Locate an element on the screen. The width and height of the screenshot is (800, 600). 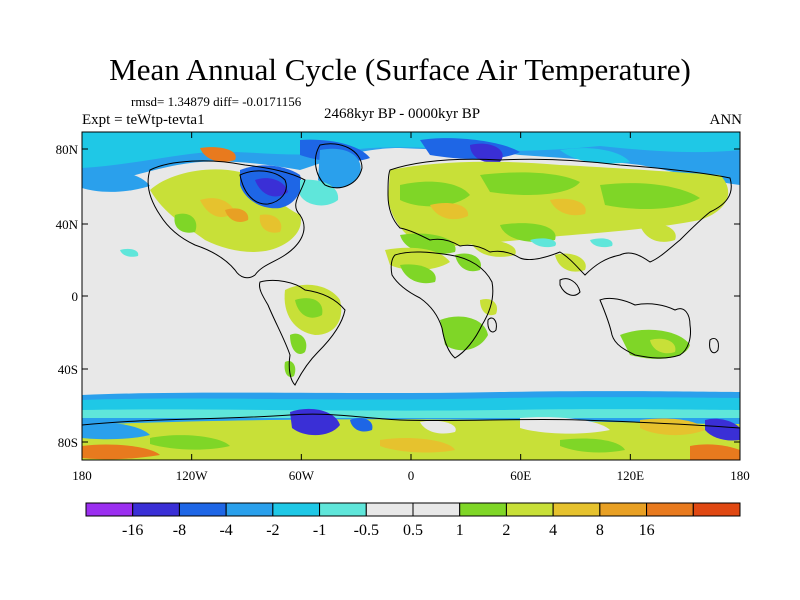
colorbar-label: -4 is located at coordinates (225, 530).